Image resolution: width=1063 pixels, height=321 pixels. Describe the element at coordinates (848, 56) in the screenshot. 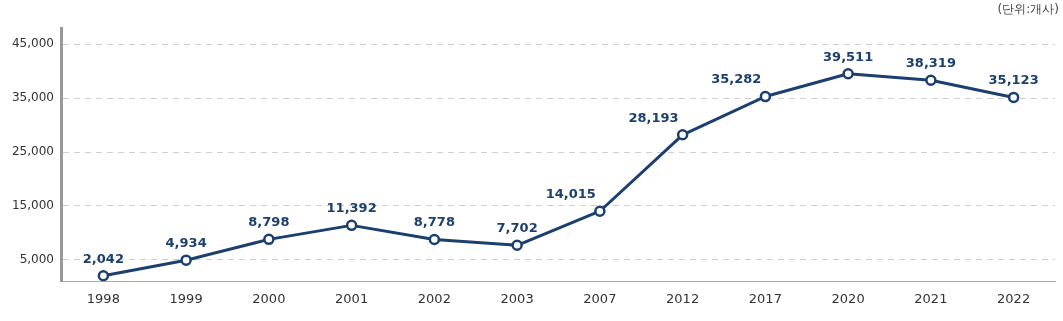

I see `data-label: 39,511` at that location.